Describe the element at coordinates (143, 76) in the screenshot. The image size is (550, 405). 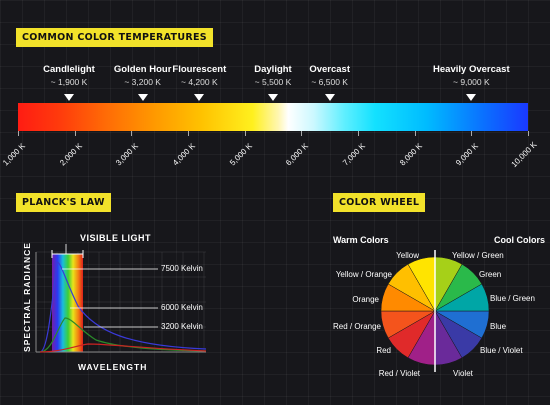
I see `temperature-marker-golden-hour: Golden Hour ~ 3,200 K` at that location.